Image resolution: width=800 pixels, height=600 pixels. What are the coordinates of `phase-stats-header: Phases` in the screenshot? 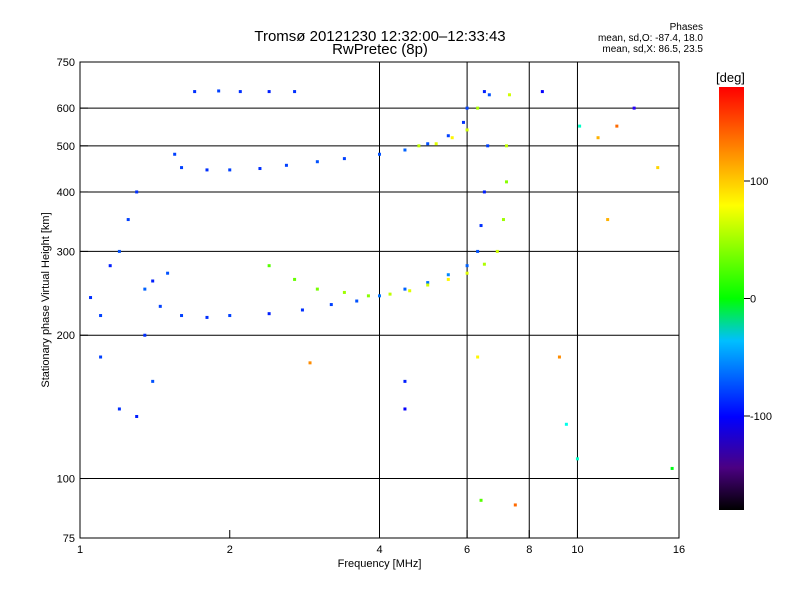 It's located at (686, 27).